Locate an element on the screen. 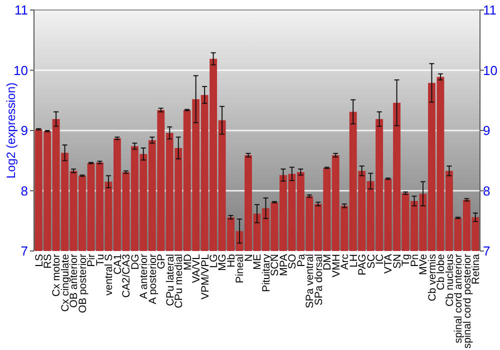 The width and height of the screenshot is (500, 350). y2-tick-label: 7 is located at coordinates (486, 251).